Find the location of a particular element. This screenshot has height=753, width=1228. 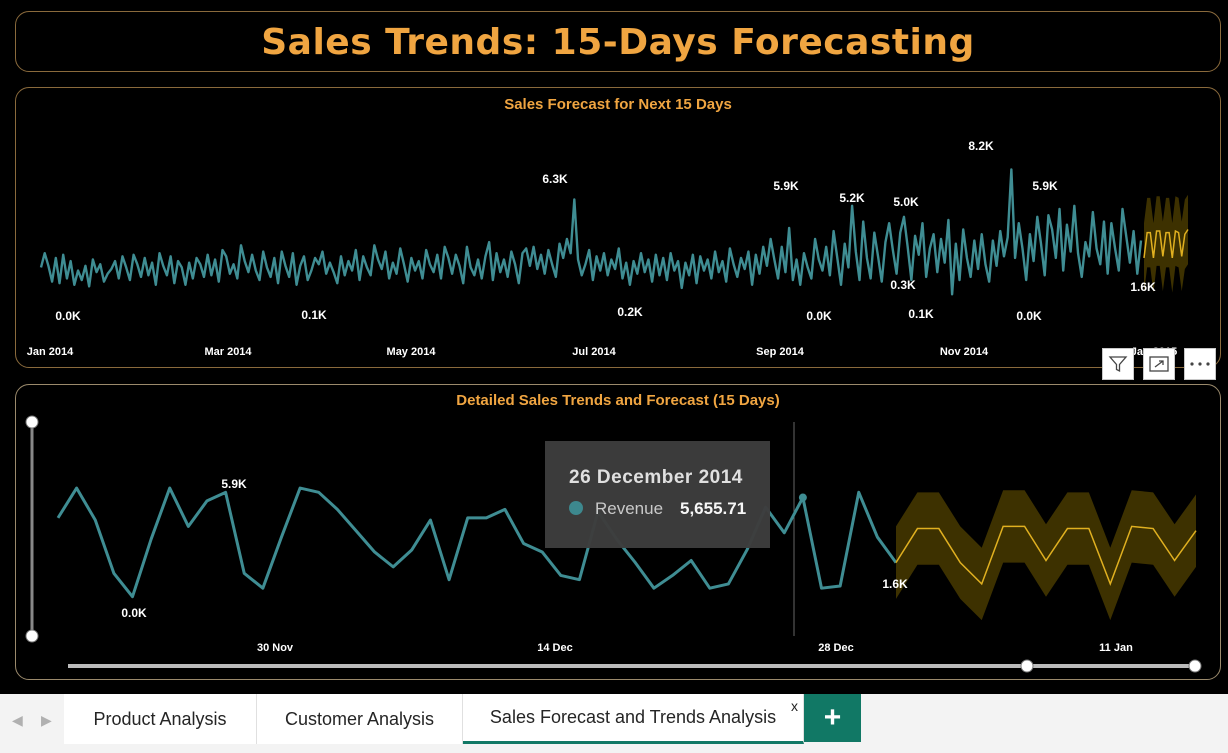

tab-sales-forecast-trends: Sales Forecast and Trends Analysis x is located at coordinates (633, 719).